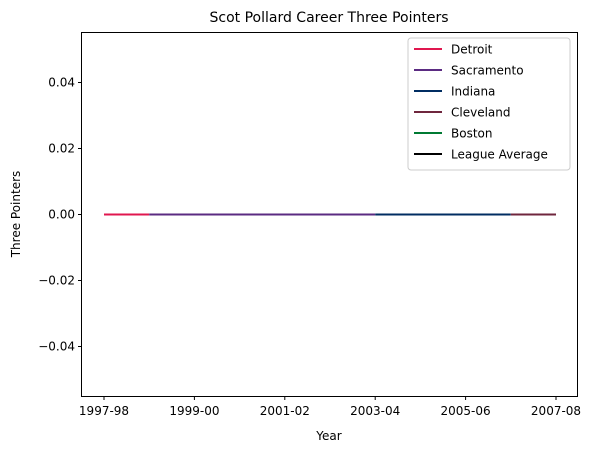 Image resolution: width=593 pixels, height=453 pixels. I want to click on legend-box, so click(489, 104).